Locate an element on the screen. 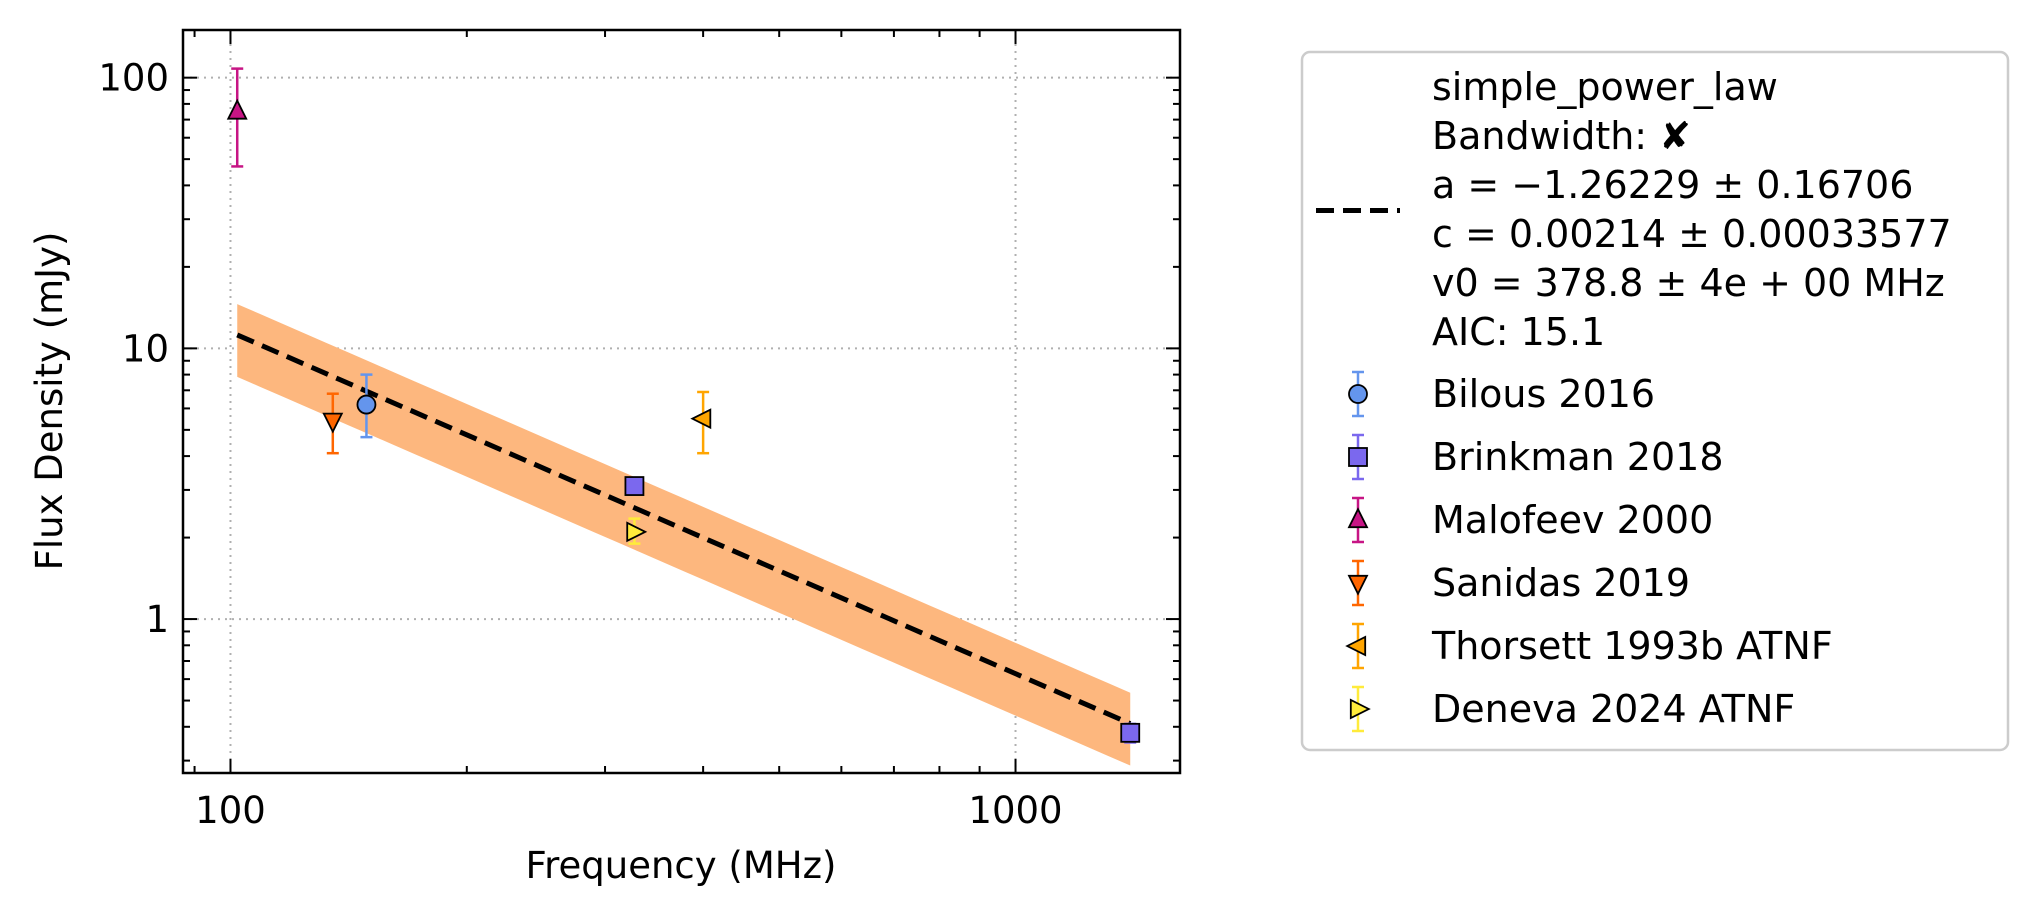 This screenshot has height=914, width=2028. legend-entry-deneva-2024-atnf: Deneva 2024 ATNF is located at coordinates (1572, 709).